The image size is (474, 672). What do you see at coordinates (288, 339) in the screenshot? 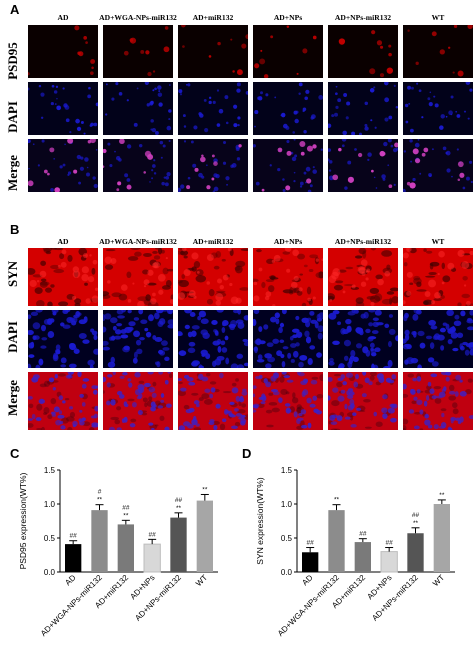
I see `panel-b-micrograph-r2-c4` at bounding box center [288, 339].